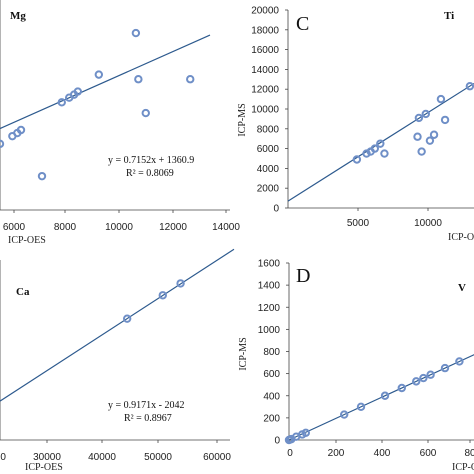  I want to click on mg-element-label: Mg, so click(18, 16).